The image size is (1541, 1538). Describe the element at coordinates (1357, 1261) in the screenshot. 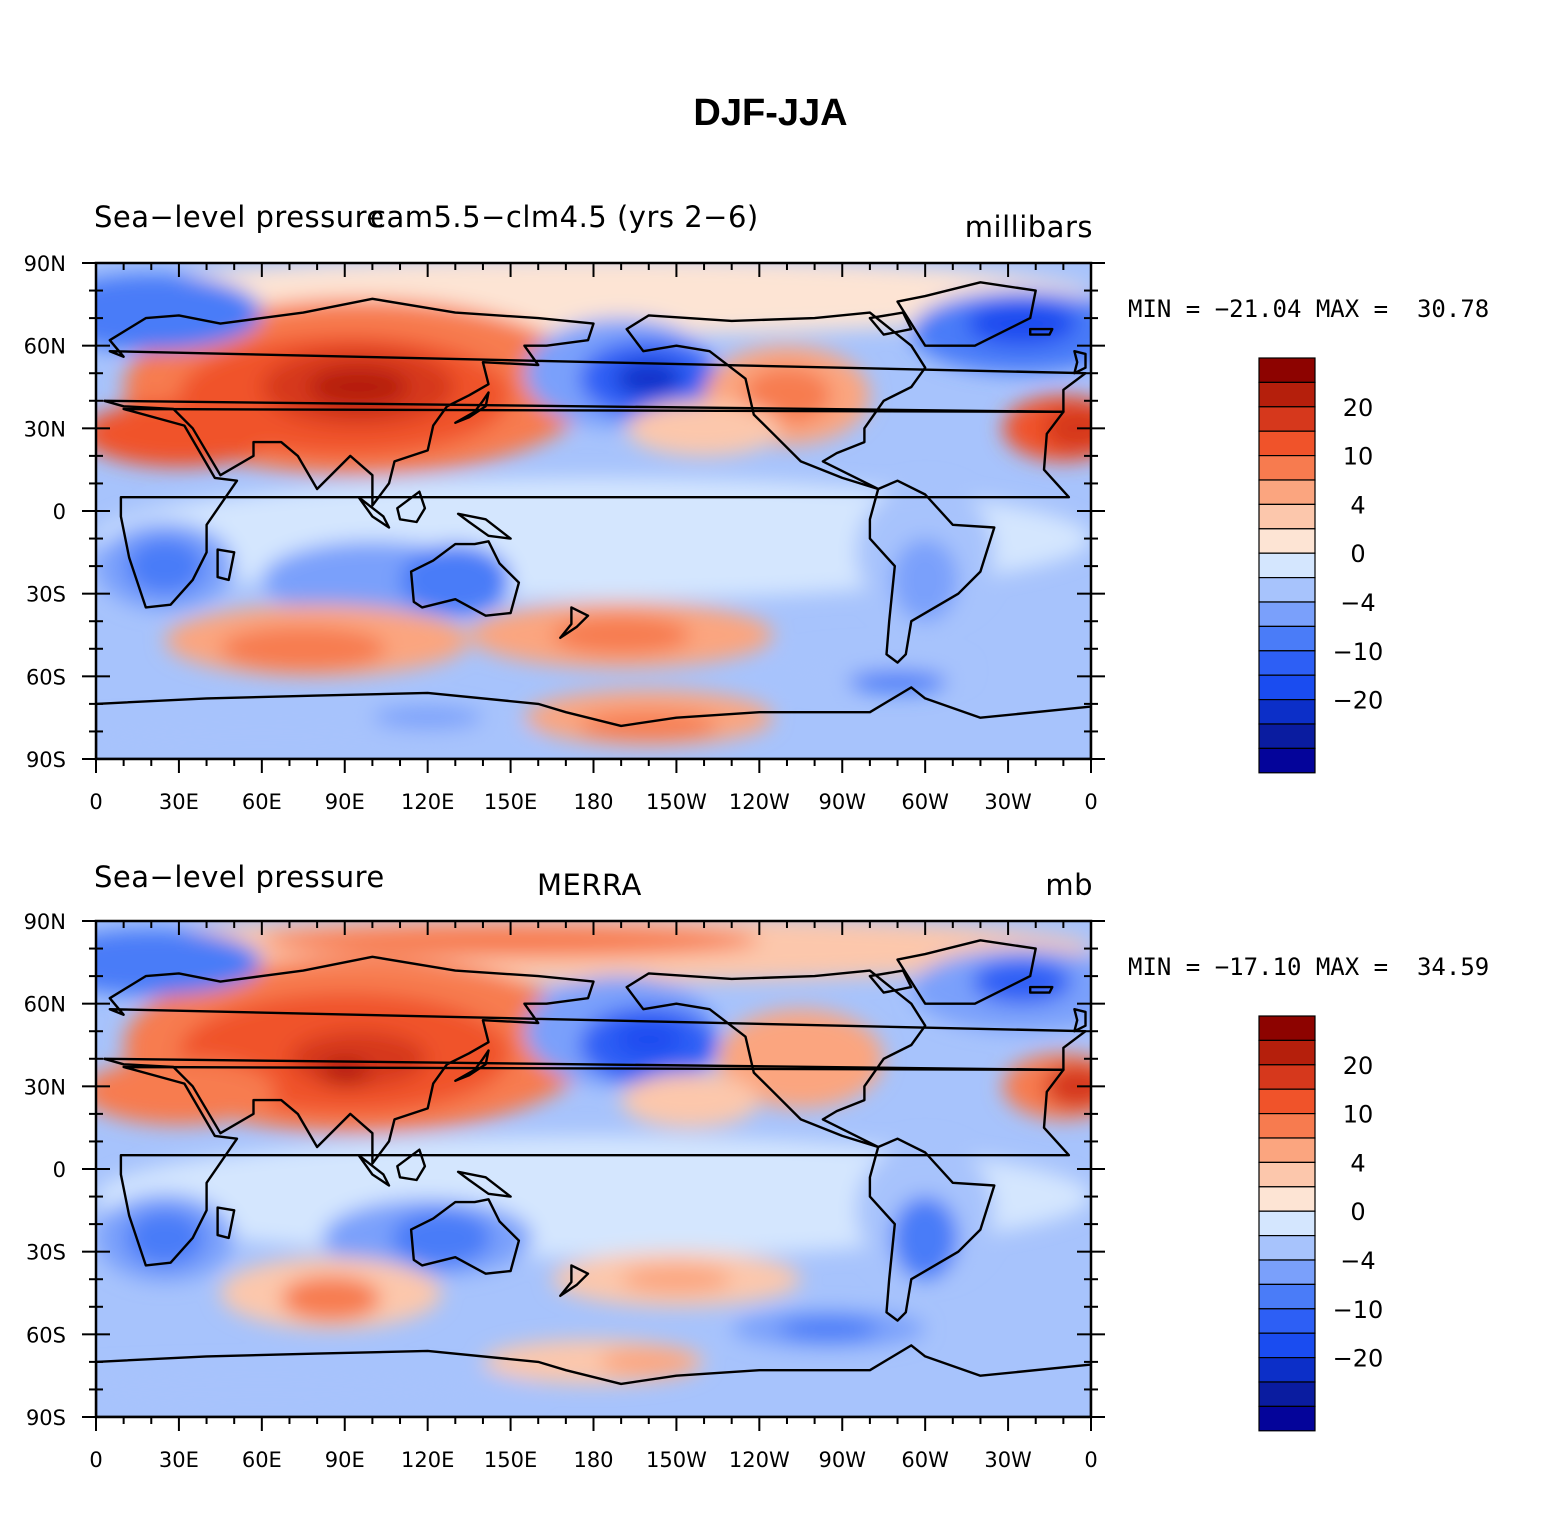

I see `colorbar-label: −4` at that location.